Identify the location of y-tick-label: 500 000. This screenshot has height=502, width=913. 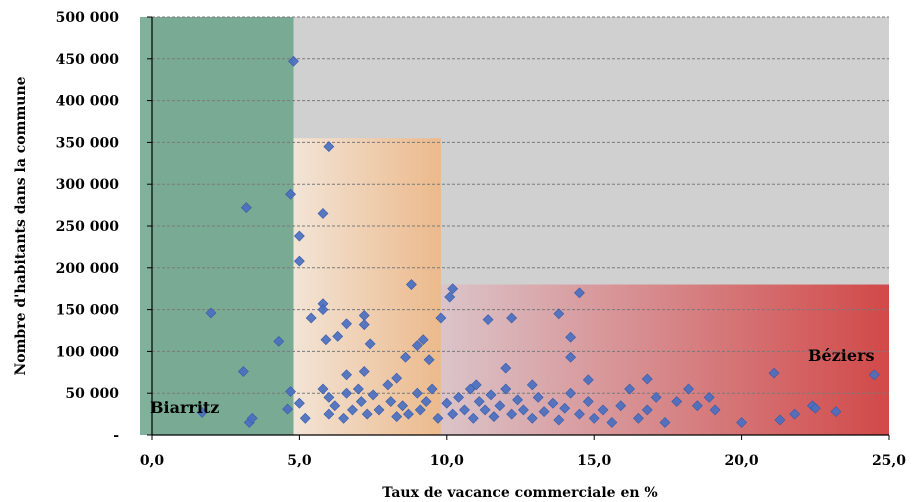
(88, 18).